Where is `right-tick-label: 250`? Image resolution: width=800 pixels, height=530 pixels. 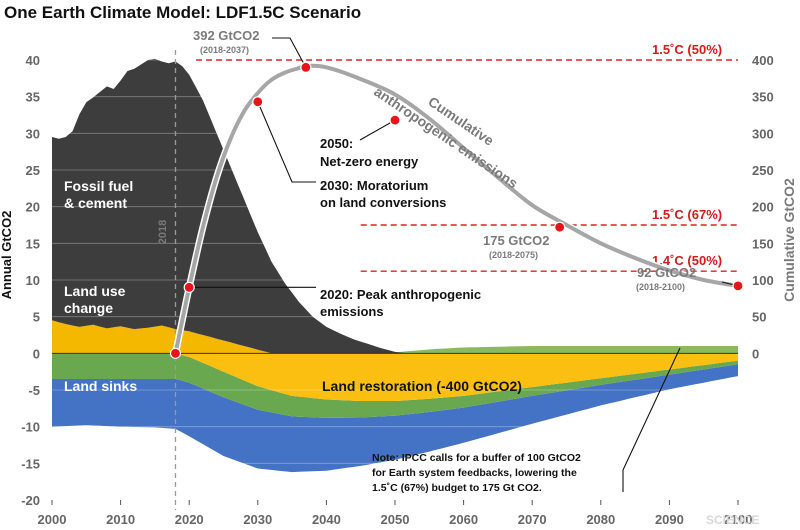 right-tick-label: 250 is located at coordinates (763, 170).